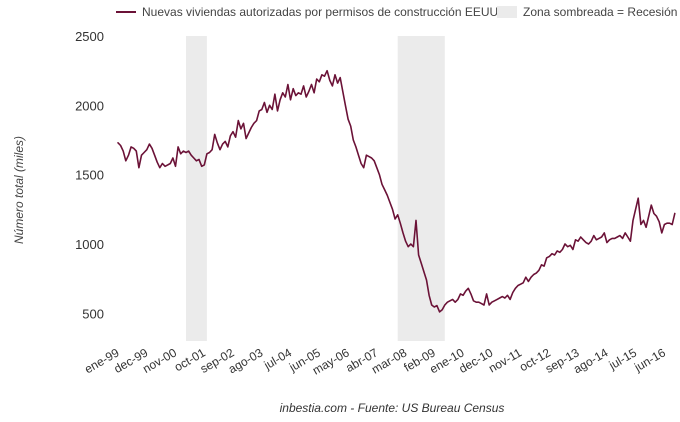  I want to click on legend-recession-label: Zona sombreada = Recesión, so click(600, 12).